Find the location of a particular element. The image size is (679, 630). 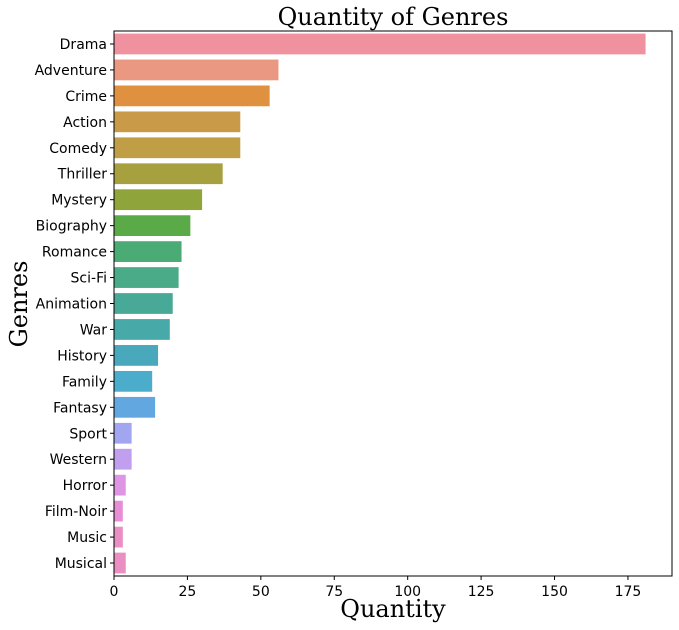

bar-biography is located at coordinates (152, 226).